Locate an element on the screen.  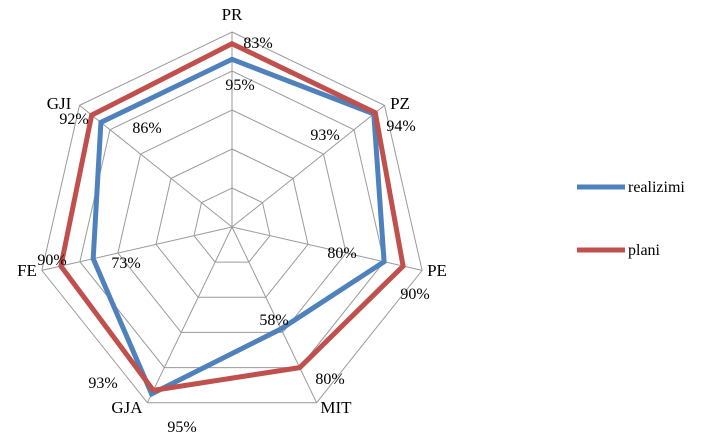
category-label-gja: GJA is located at coordinates (127, 407).